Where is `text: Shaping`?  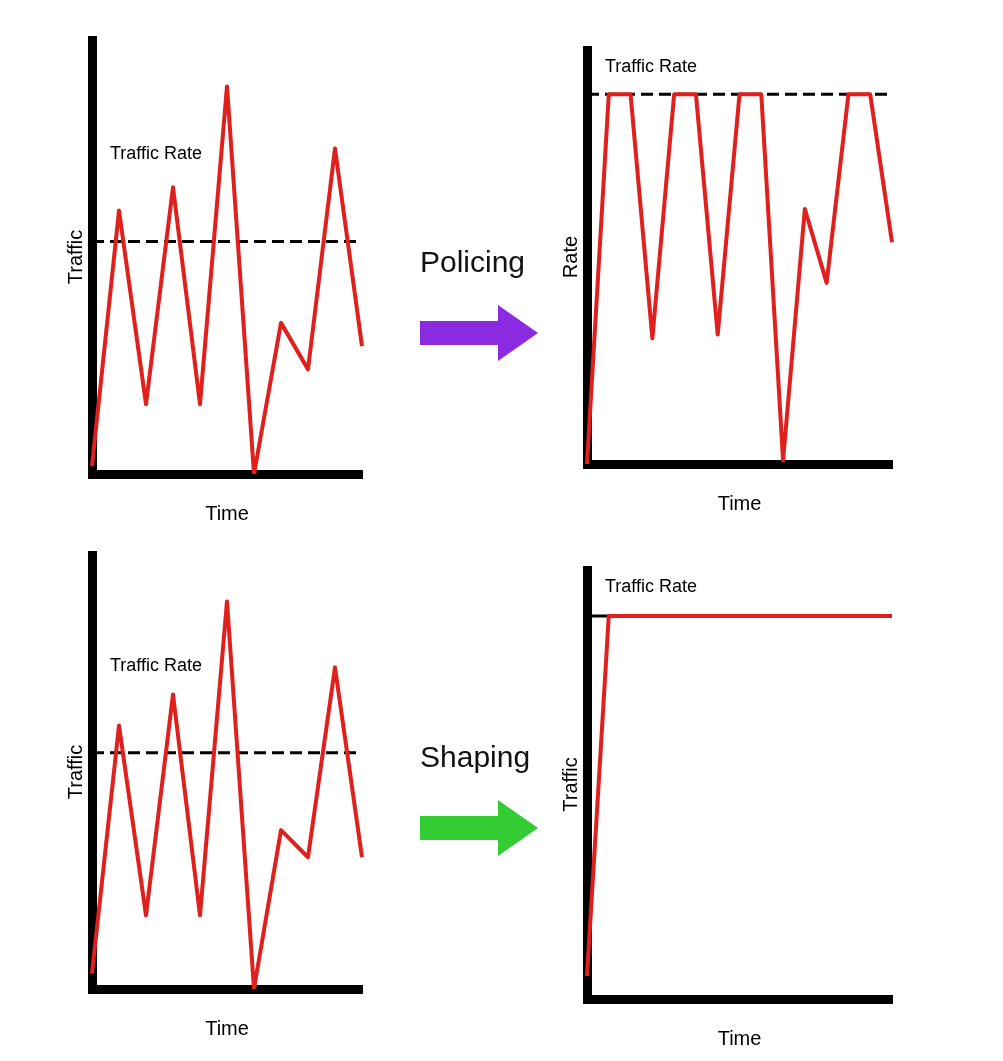 text: Shaping is located at coordinates (475, 757).